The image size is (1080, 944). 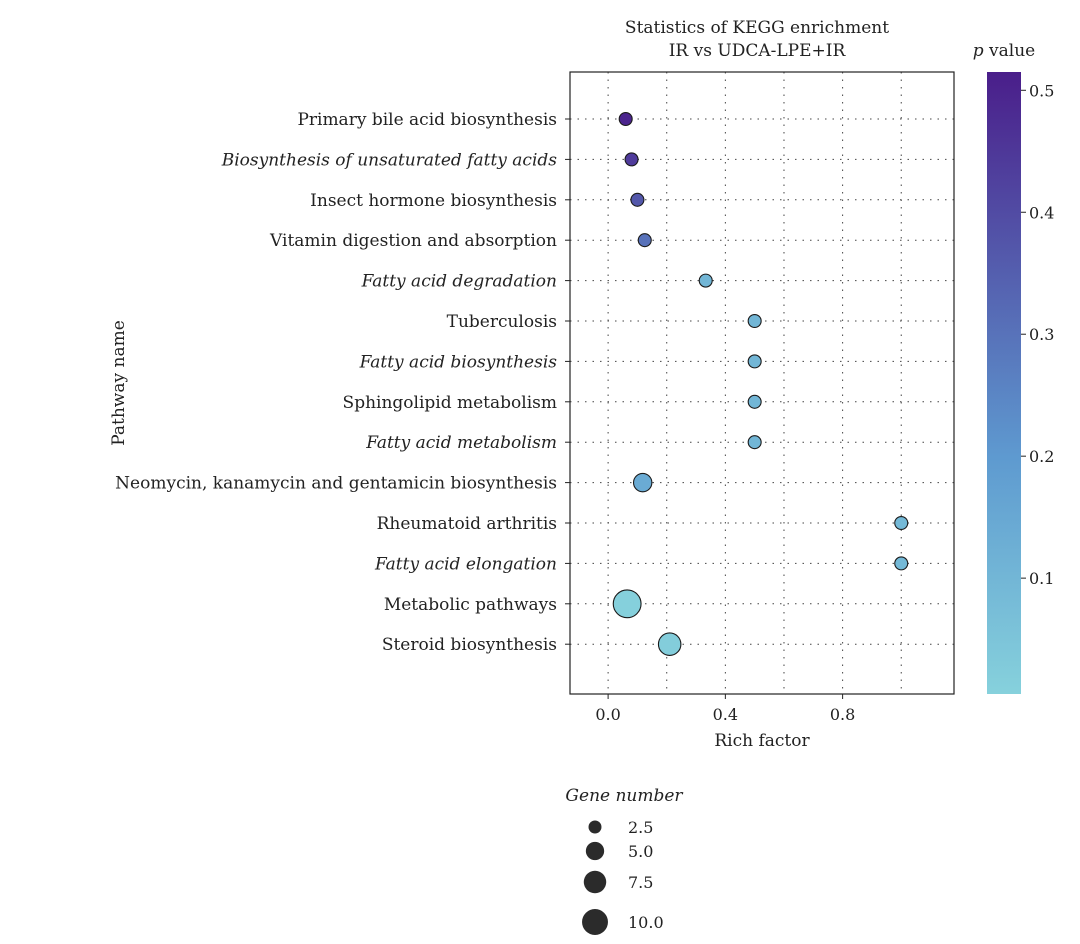 I want to click on color-legend-ticks: 0.5 0.4 0.3 0.2 0.1, so click(x=1037, y=334).